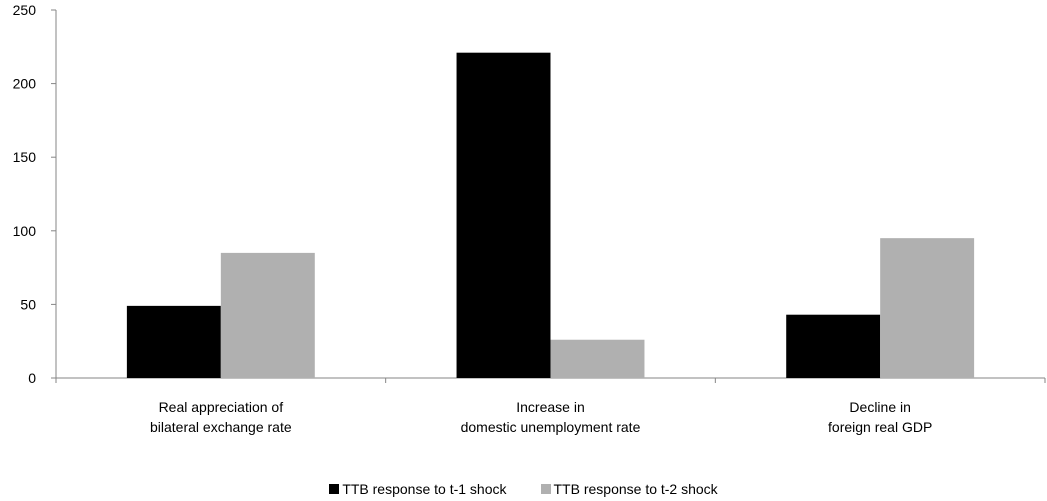 This screenshot has height=501, width=1047. What do you see at coordinates (221, 407) in the screenshot?
I see `category-label: Real appreciation of` at bounding box center [221, 407].